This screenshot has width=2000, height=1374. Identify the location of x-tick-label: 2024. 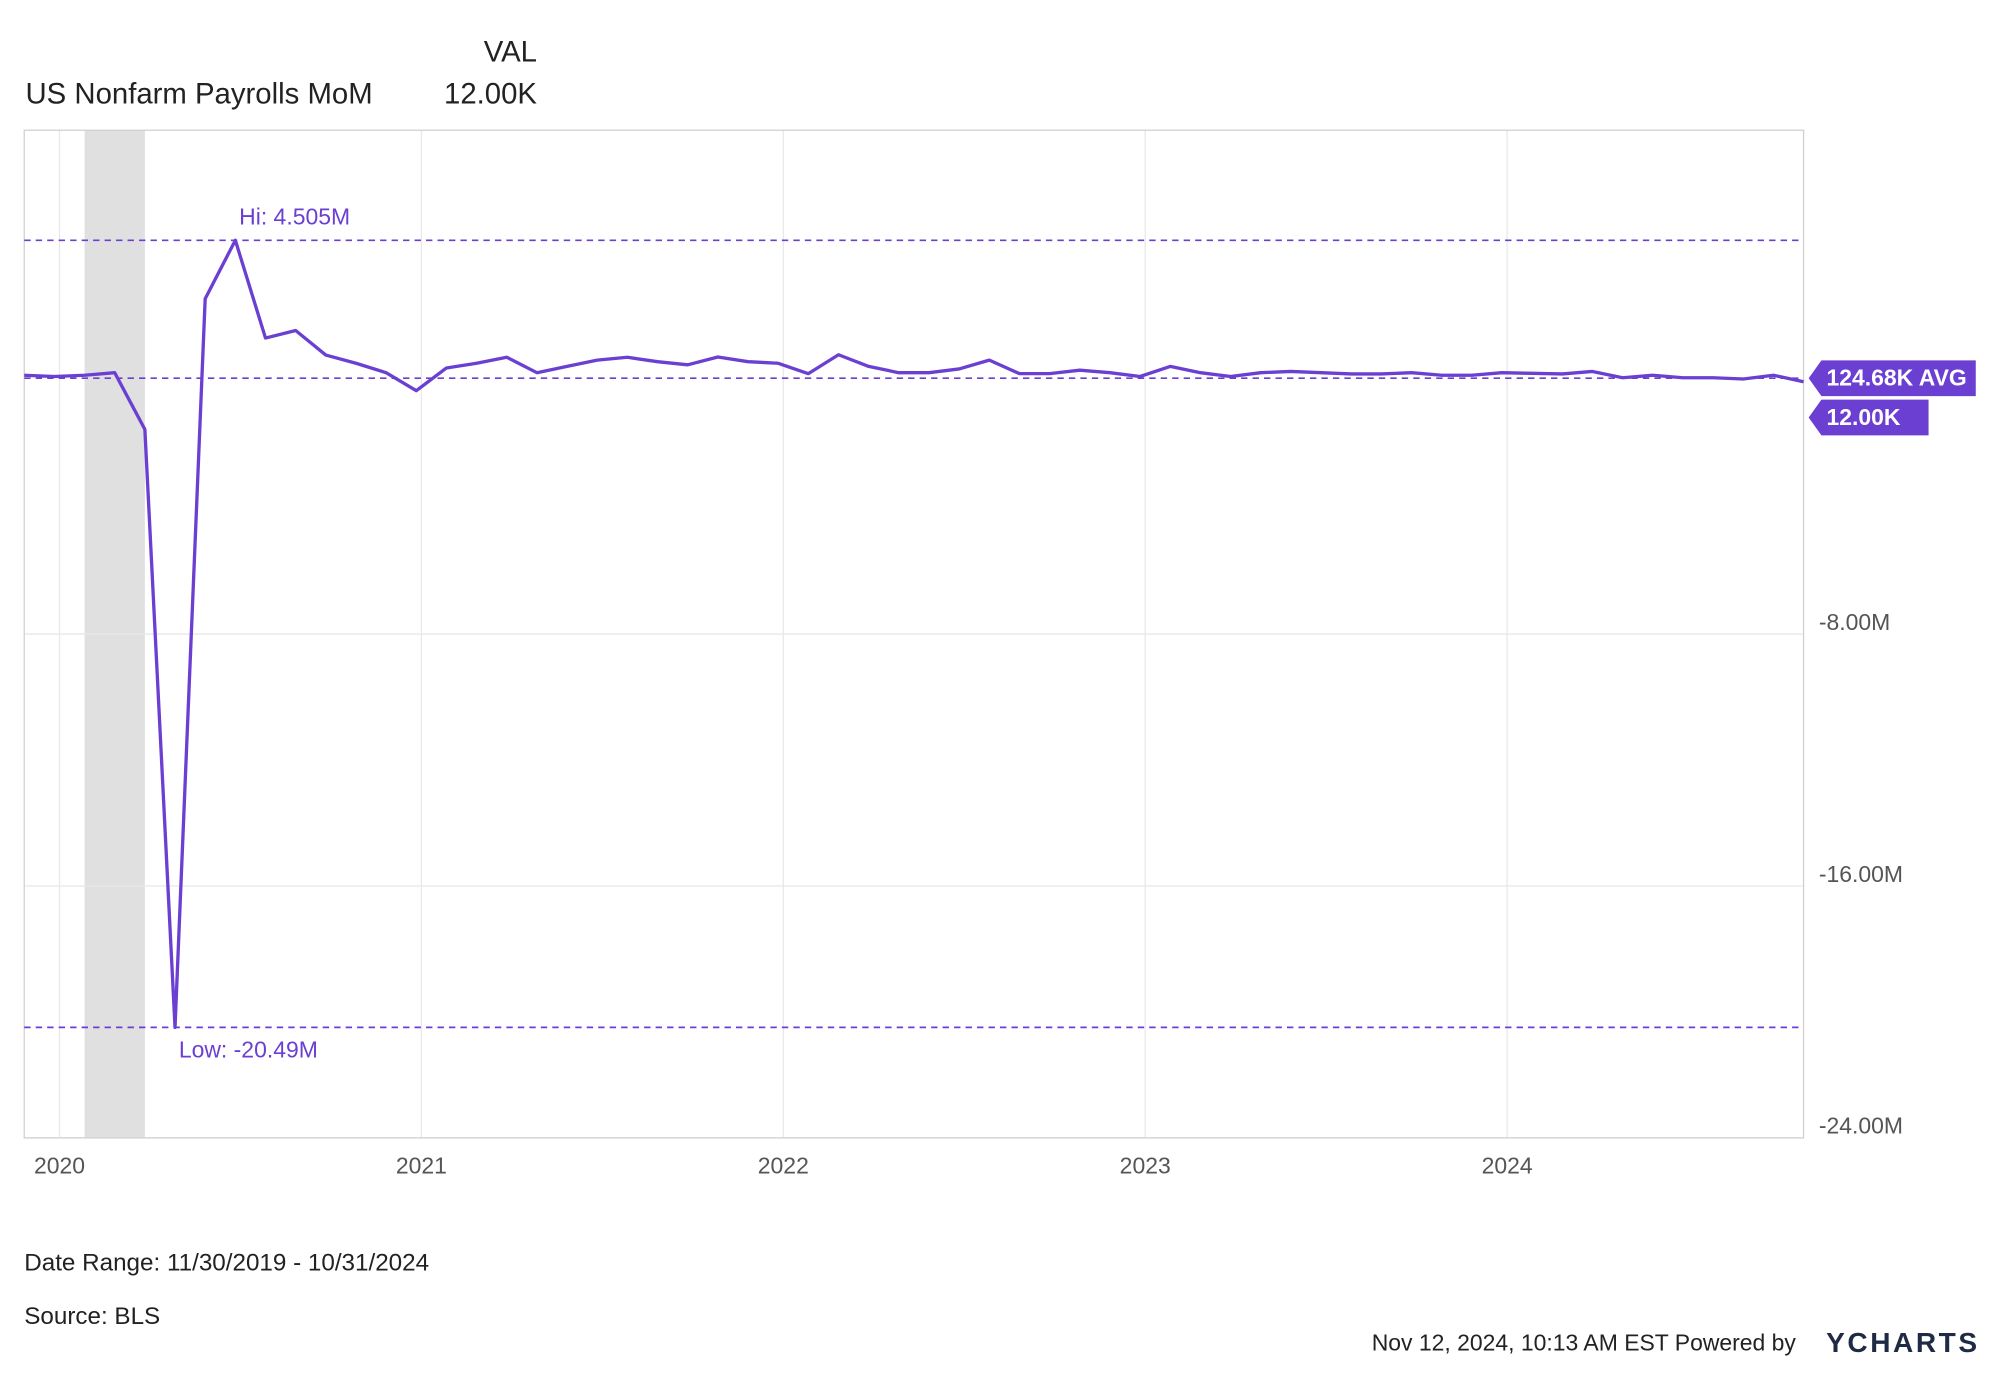
(1507, 1165).